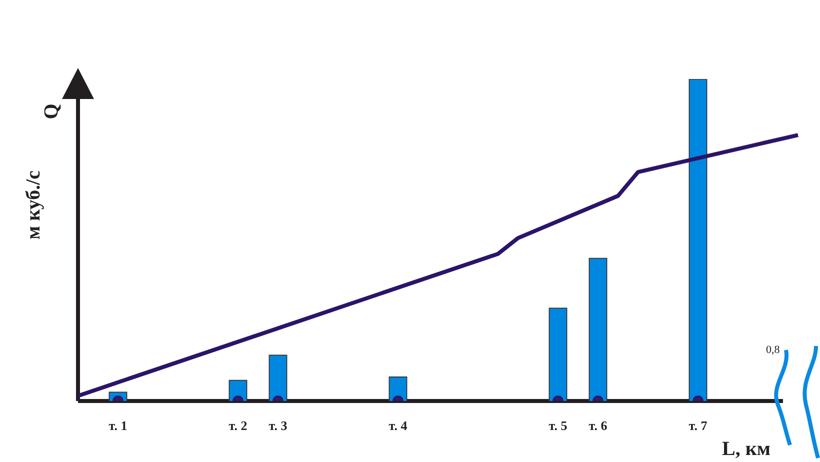 The height and width of the screenshot is (462, 820). What do you see at coordinates (598, 426) in the screenshot?
I see `x-tick-label: т. 6` at bounding box center [598, 426].